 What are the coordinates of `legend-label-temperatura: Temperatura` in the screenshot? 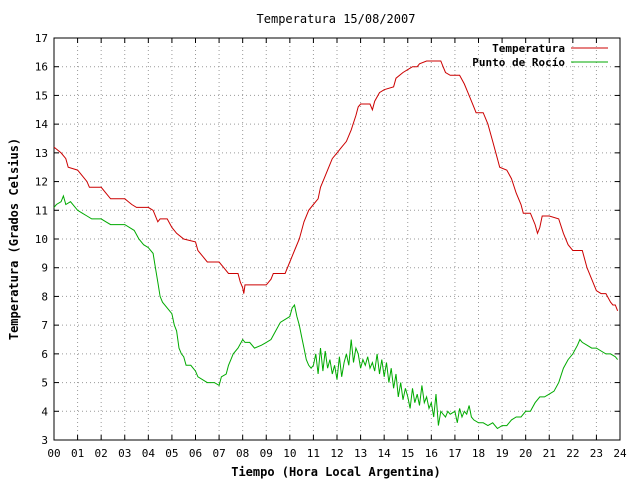 It's located at (528, 48).